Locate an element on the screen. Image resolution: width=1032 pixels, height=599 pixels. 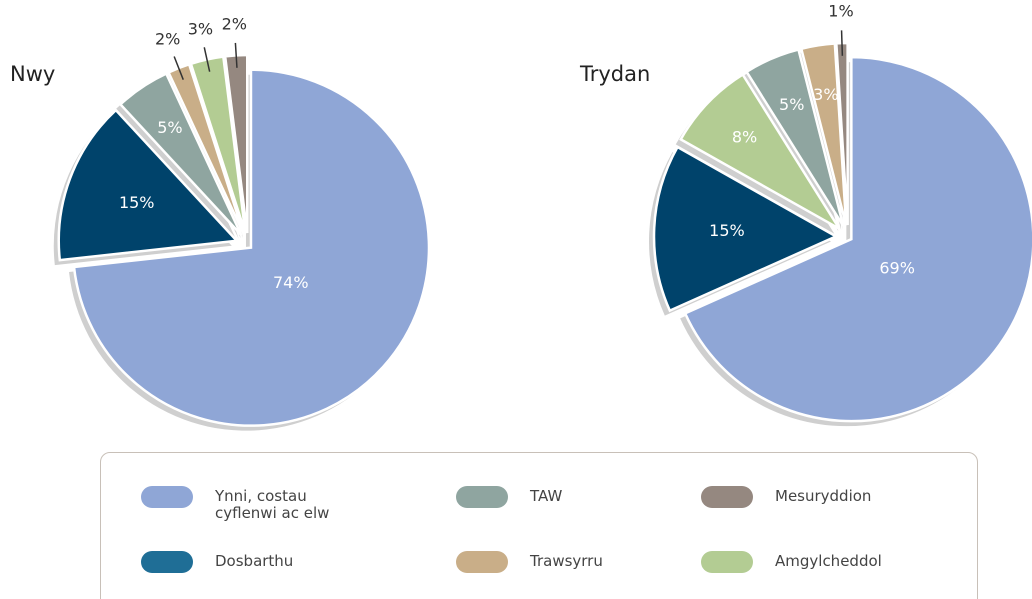
legend-item: Dosbarthu is located at coordinates (253, 562).